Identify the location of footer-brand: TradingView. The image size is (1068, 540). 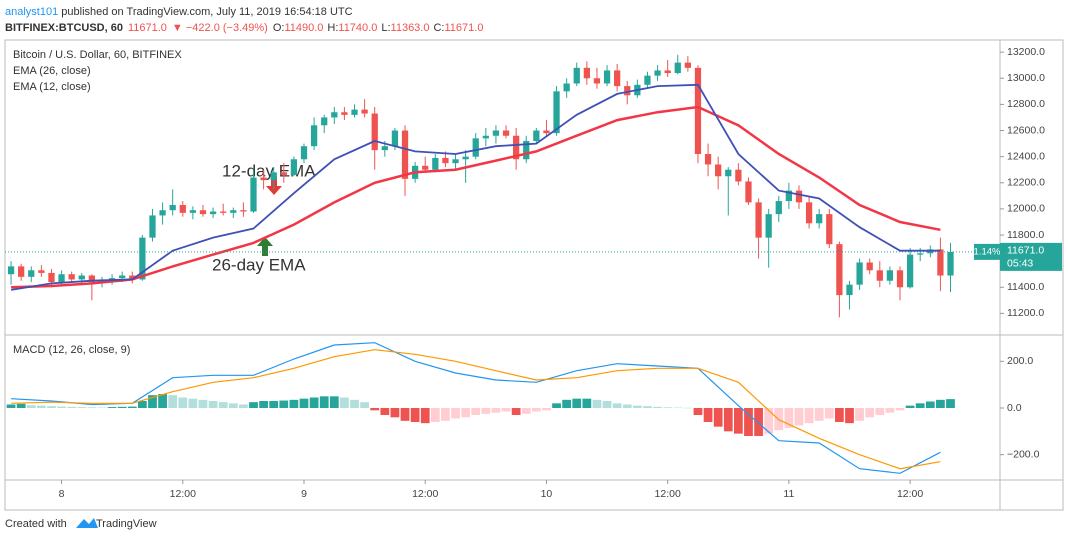
(126, 524).